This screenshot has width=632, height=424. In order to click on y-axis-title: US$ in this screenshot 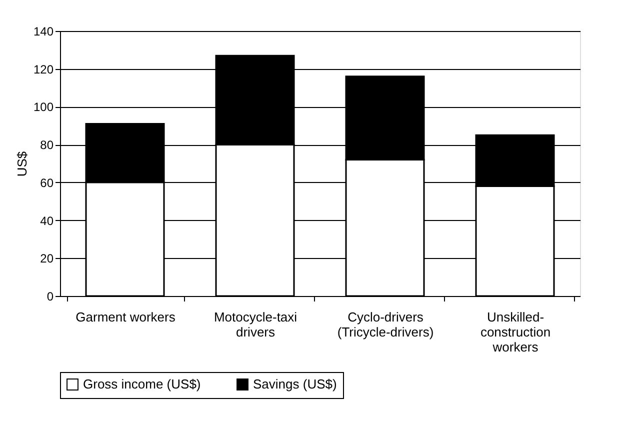, I will do `click(22, 163)`.